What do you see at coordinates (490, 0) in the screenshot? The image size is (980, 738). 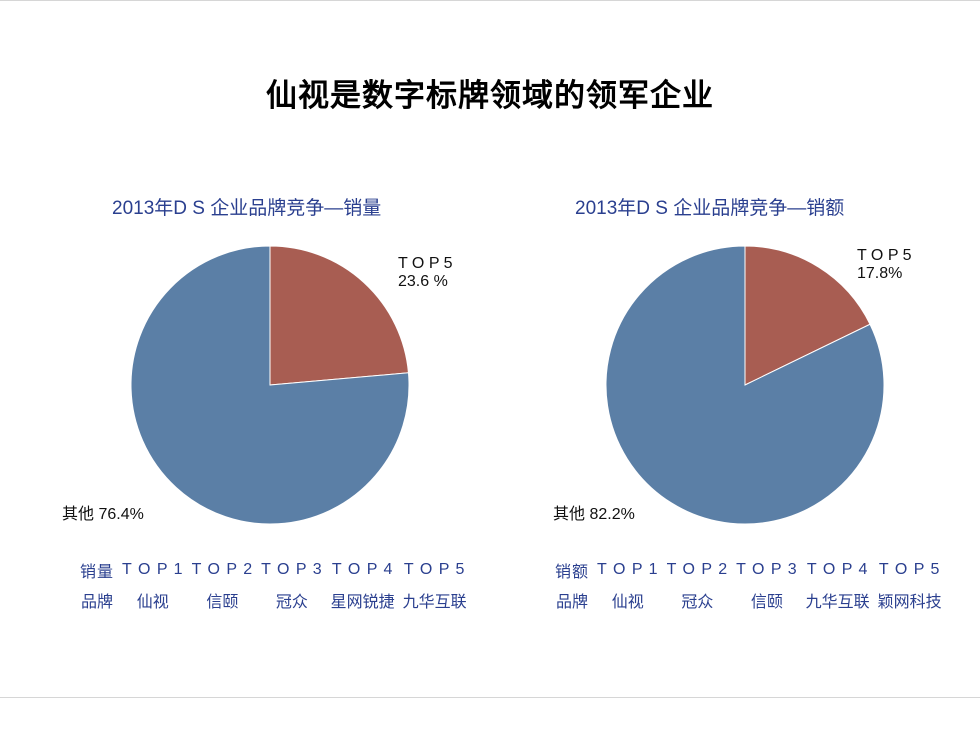 I see `top-divider` at bounding box center [490, 0].